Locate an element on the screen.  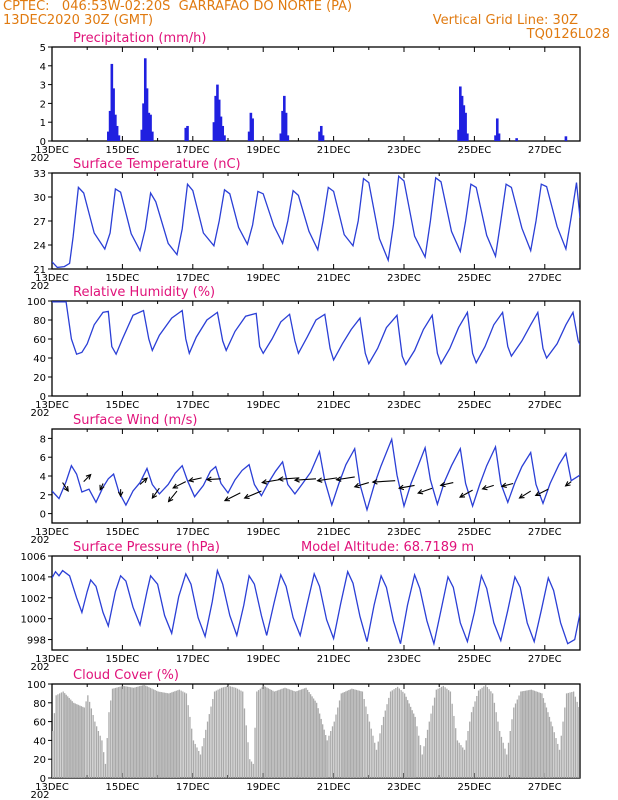
y-tick-label: 1006 is located at coordinates (33, 557).